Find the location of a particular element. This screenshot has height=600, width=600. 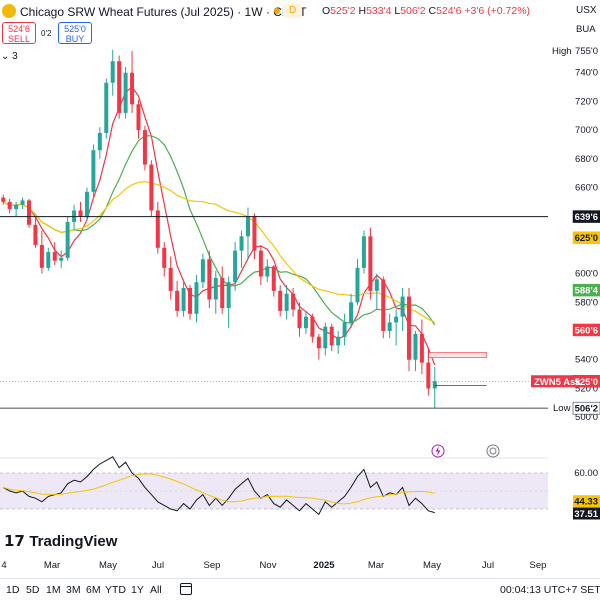

unit-label: BUA is located at coordinates (586, 29).